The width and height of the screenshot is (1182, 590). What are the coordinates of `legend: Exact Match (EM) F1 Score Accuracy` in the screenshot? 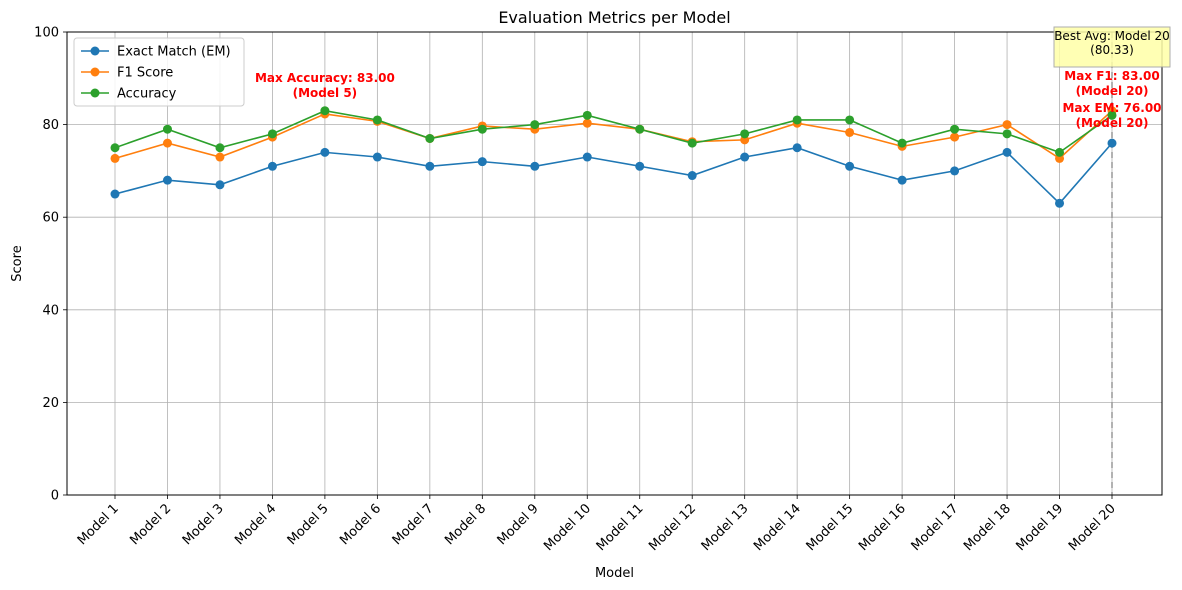 It's located at (159, 72).